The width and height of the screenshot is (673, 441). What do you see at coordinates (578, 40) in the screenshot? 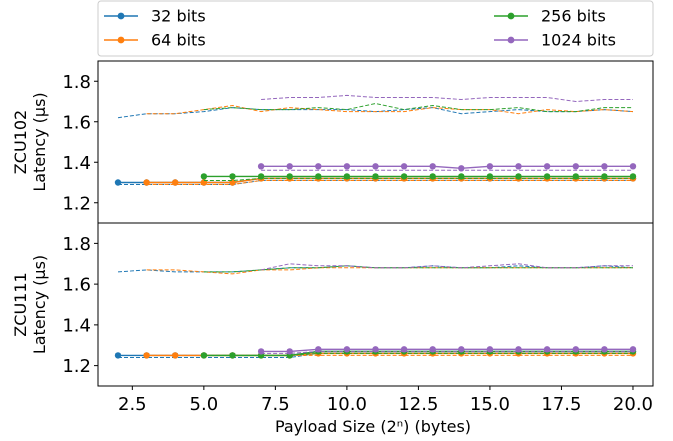
I see `legend-label-3: 1024 bits` at bounding box center [578, 40].